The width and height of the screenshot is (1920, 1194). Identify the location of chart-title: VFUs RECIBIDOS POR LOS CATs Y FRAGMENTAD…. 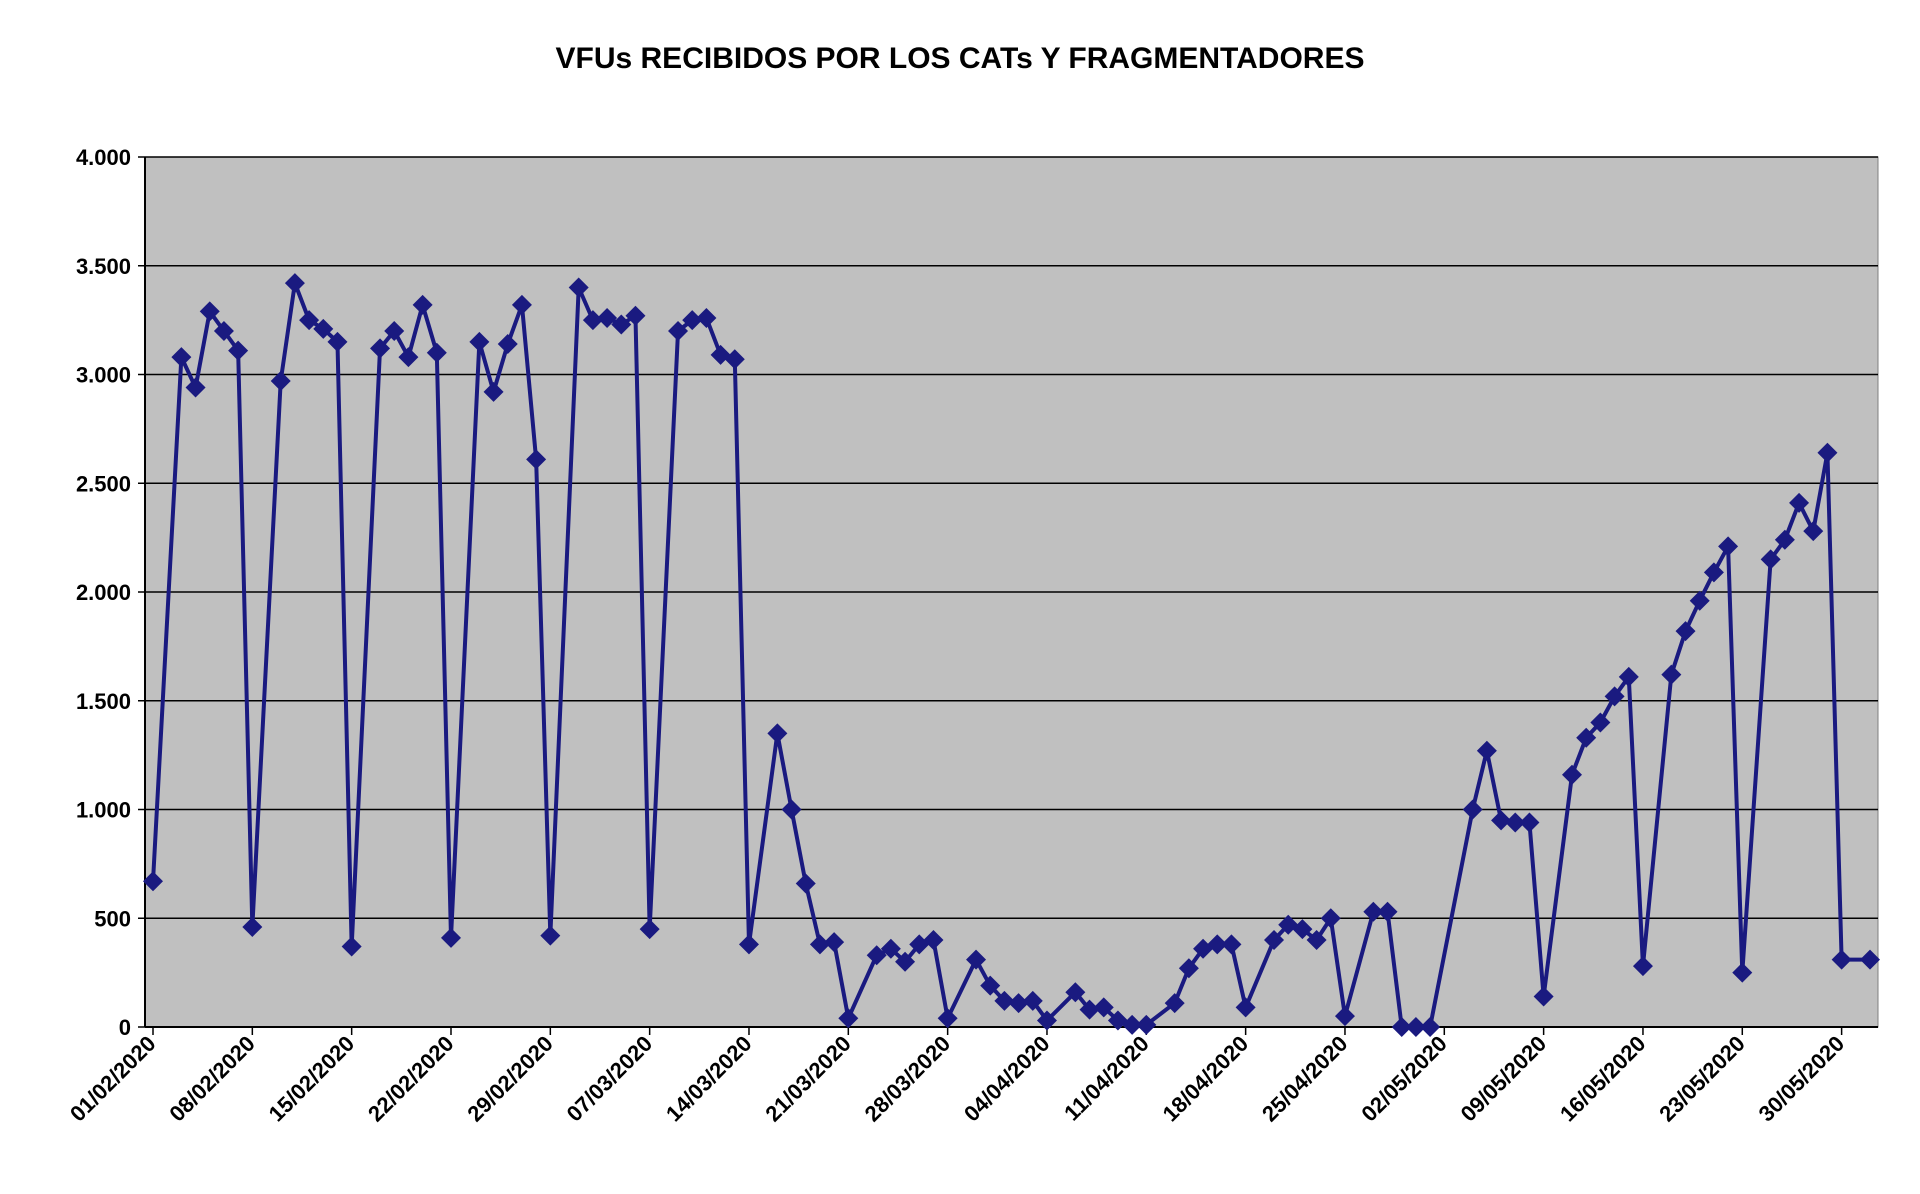
(960, 58).